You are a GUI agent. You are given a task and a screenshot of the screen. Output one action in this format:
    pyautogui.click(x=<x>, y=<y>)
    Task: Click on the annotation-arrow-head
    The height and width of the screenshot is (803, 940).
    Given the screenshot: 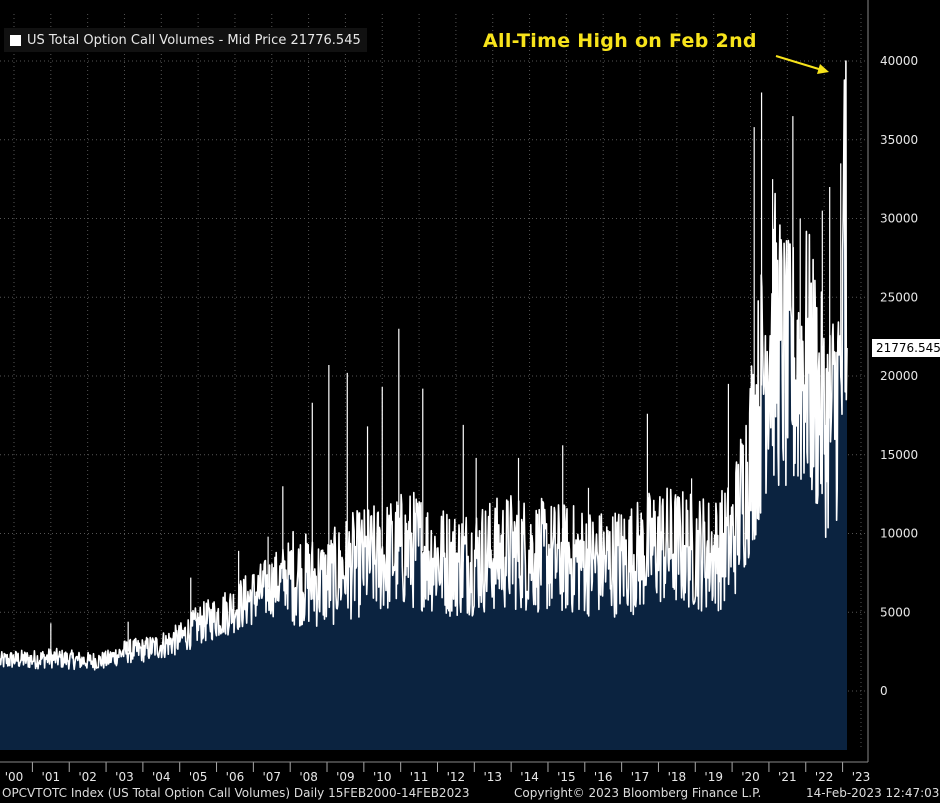 What is the action you would take?
    pyautogui.click(x=823, y=69)
    